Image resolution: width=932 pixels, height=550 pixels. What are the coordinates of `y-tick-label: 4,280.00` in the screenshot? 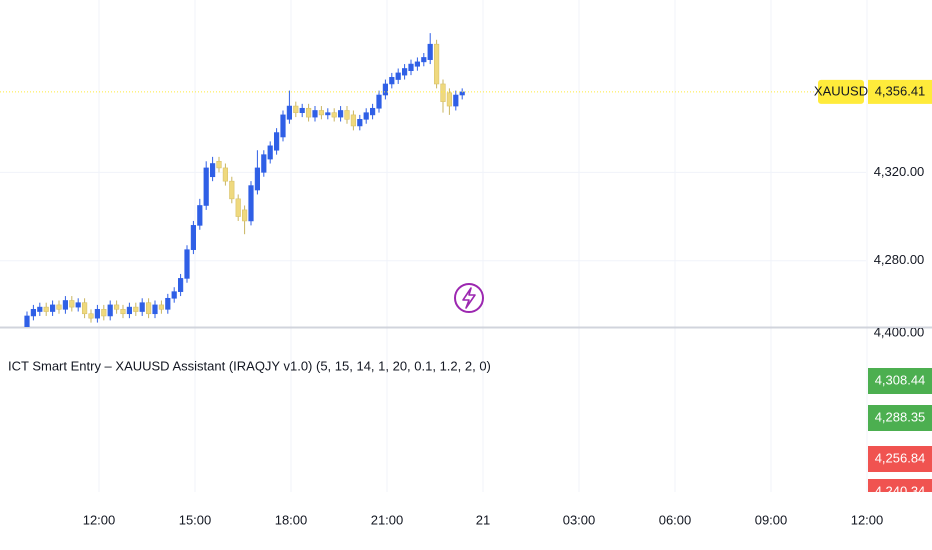 It's located at (899, 259).